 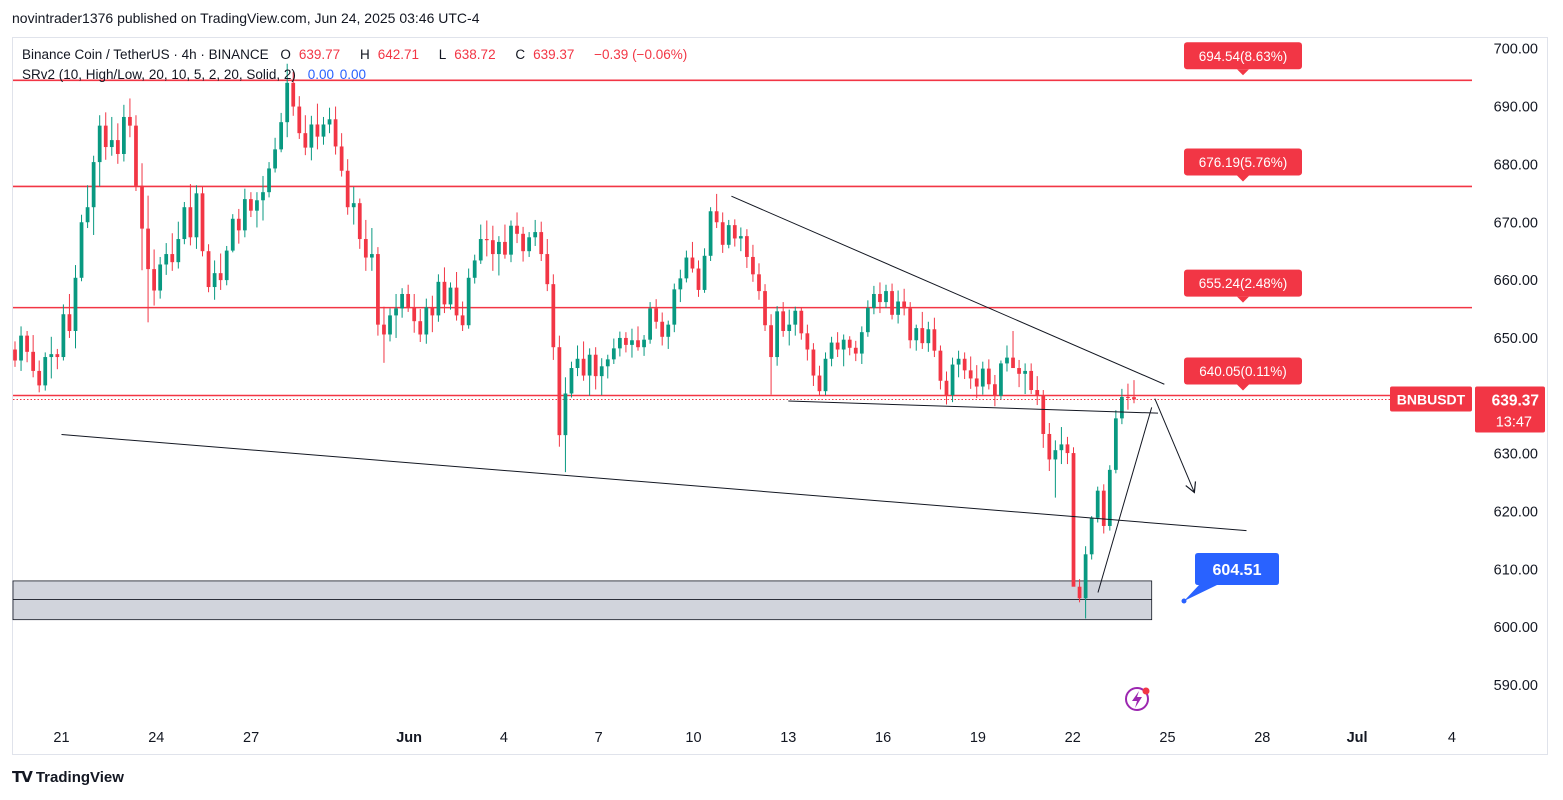 I want to click on footer-brand: 𝗧𝗩 TradingView, so click(x=68, y=777).